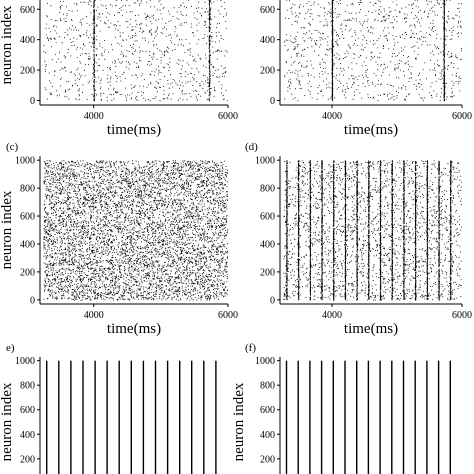  I want to click on panel-f: 200 400 600 800 1000 neuron index (f), so click(341, 408).